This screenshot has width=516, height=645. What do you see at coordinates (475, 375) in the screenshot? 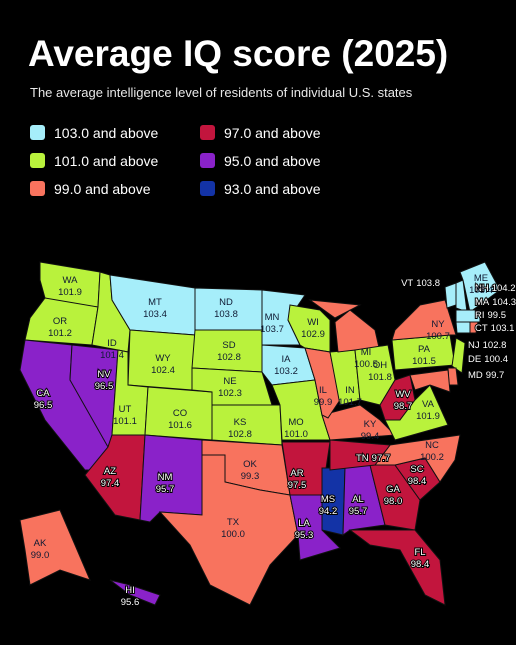
I see `state-abbr: MD` at bounding box center [475, 375].